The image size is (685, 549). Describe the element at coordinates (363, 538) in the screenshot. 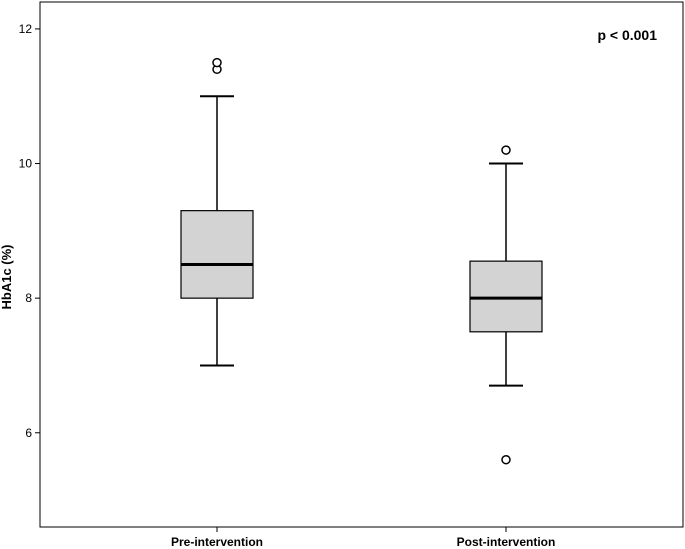

I see `x-axis: Pre-intervention Post-intervention` at that location.